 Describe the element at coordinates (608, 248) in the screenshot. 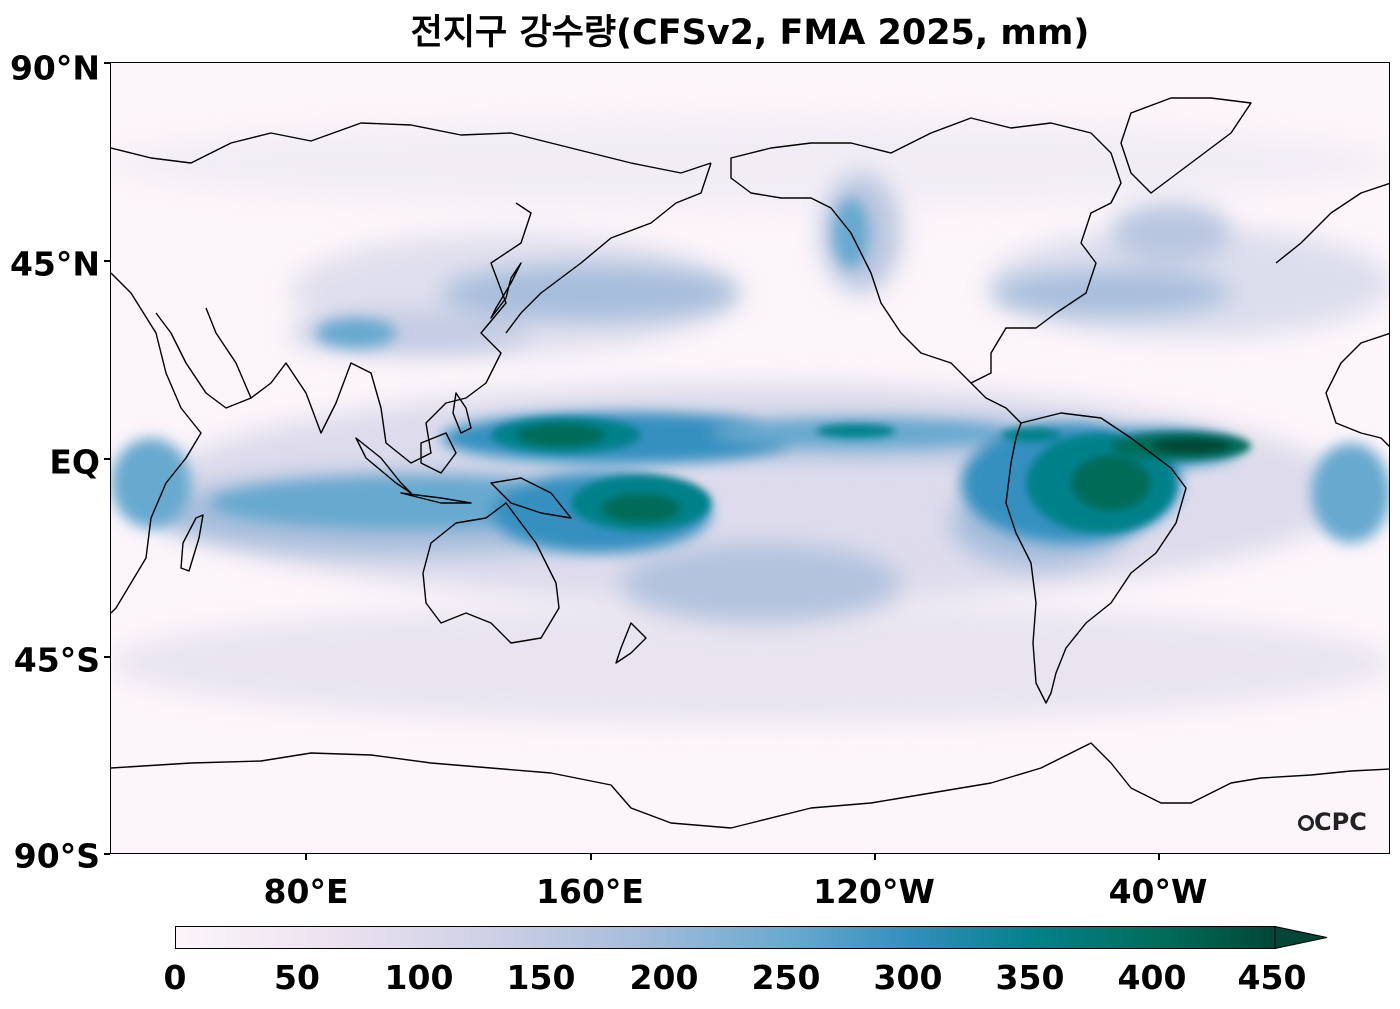

I see `russia-fareast-coastline` at that location.